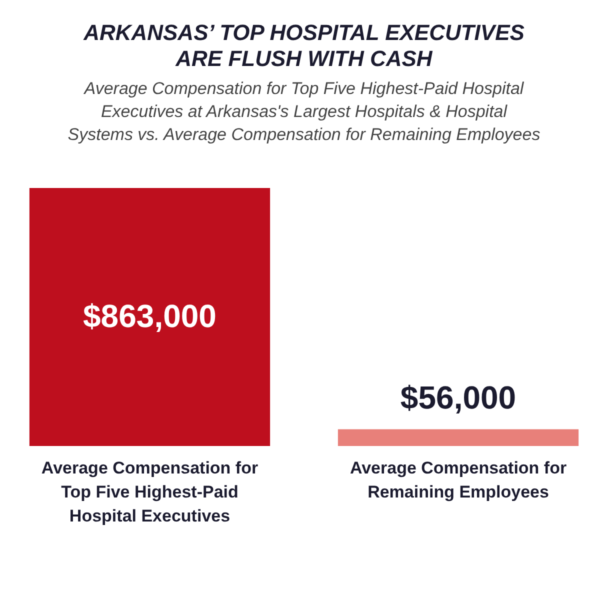 The image size is (610, 610). What do you see at coordinates (304, 111) in the screenshot?
I see `chart-subtitle: Average Compensation for Top Five Highest-Paid Hospital Executives at Arkansas's Largest Hospitals & Hospital Systems vs. Average Compensation for Remaining Employees` at bounding box center [304, 111].